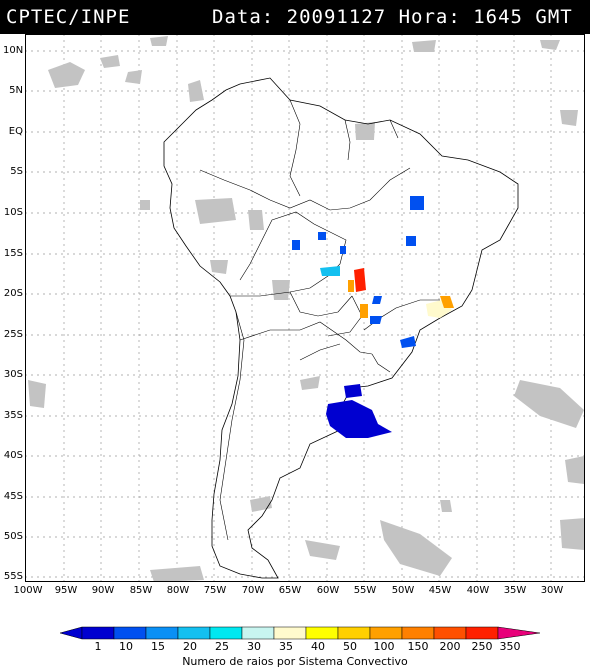  Describe the element at coordinates (478, 590) in the screenshot. I see `lon-label: 40W` at that location.